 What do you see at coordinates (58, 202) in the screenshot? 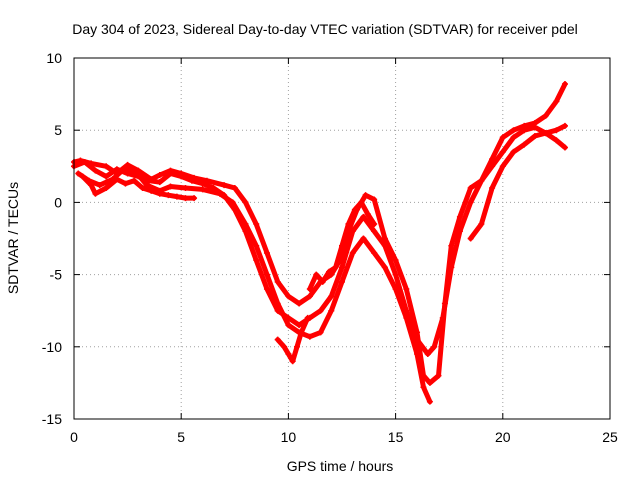
I see `y-tick-label: 0` at bounding box center [58, 202].